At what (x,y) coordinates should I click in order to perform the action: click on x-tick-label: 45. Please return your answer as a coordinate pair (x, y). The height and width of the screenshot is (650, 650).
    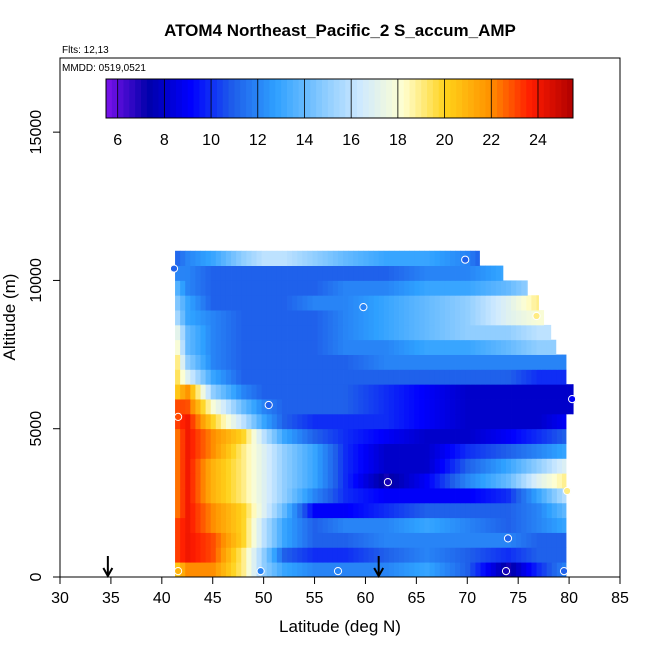
    Looking at the image, I should click on (213, 598).